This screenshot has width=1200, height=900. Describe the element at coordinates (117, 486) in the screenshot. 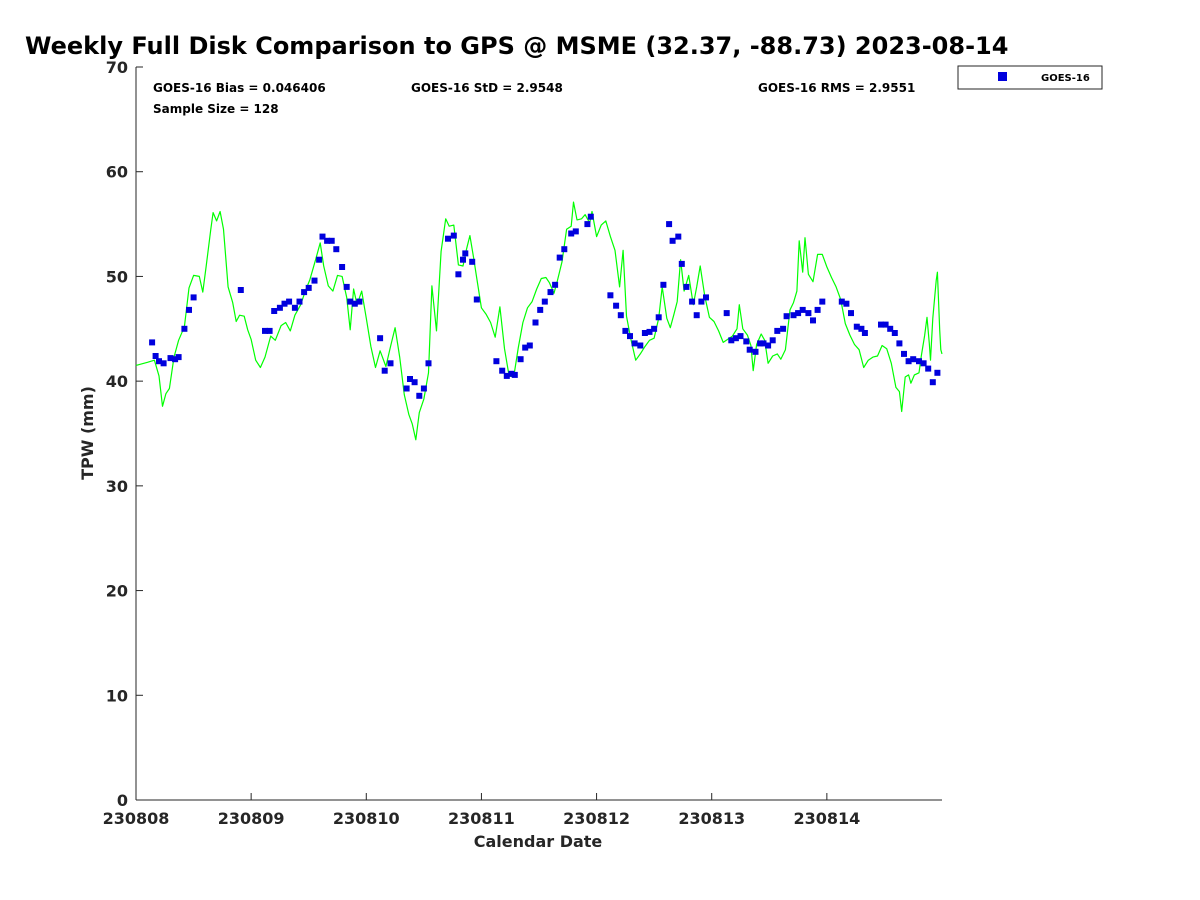

I see `y-tick-label: 30` at that location.